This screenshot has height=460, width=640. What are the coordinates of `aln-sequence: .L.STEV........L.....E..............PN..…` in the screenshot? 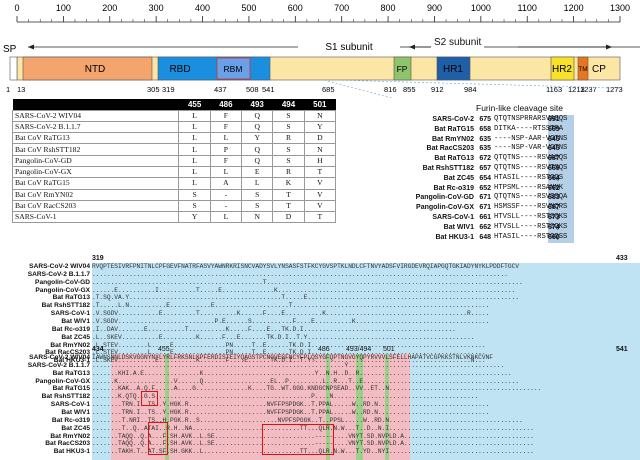 It's located at (289, 345).